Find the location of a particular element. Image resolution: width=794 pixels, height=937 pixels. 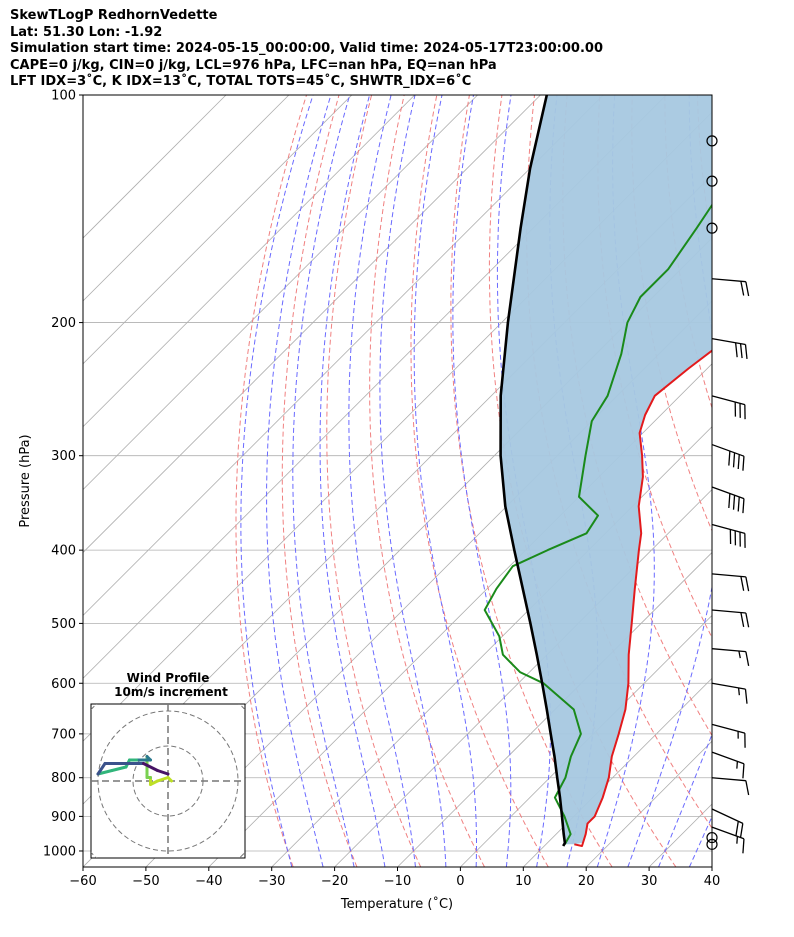

y-tick-label: 700 is located at coordinates (63, 734).